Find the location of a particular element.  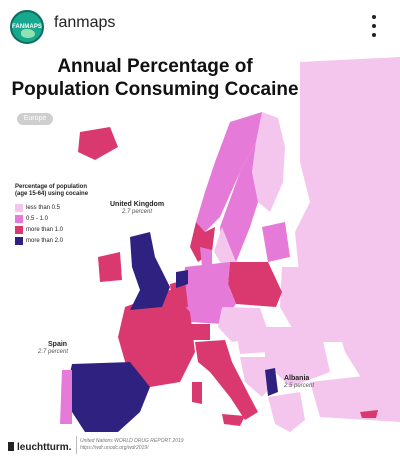

callout-albania-name: Albania is located at coordinates (297, 378).